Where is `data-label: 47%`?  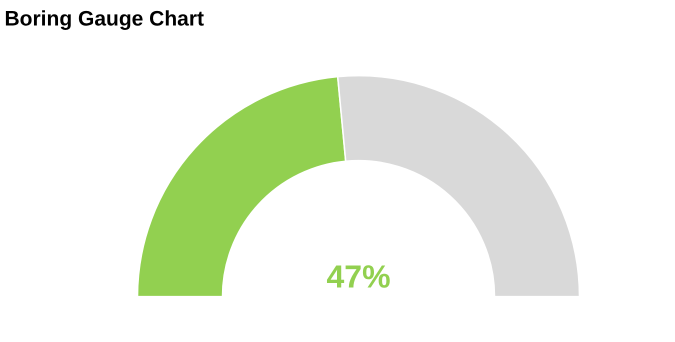
data-label: 47% is located at coordinates (358, 276).